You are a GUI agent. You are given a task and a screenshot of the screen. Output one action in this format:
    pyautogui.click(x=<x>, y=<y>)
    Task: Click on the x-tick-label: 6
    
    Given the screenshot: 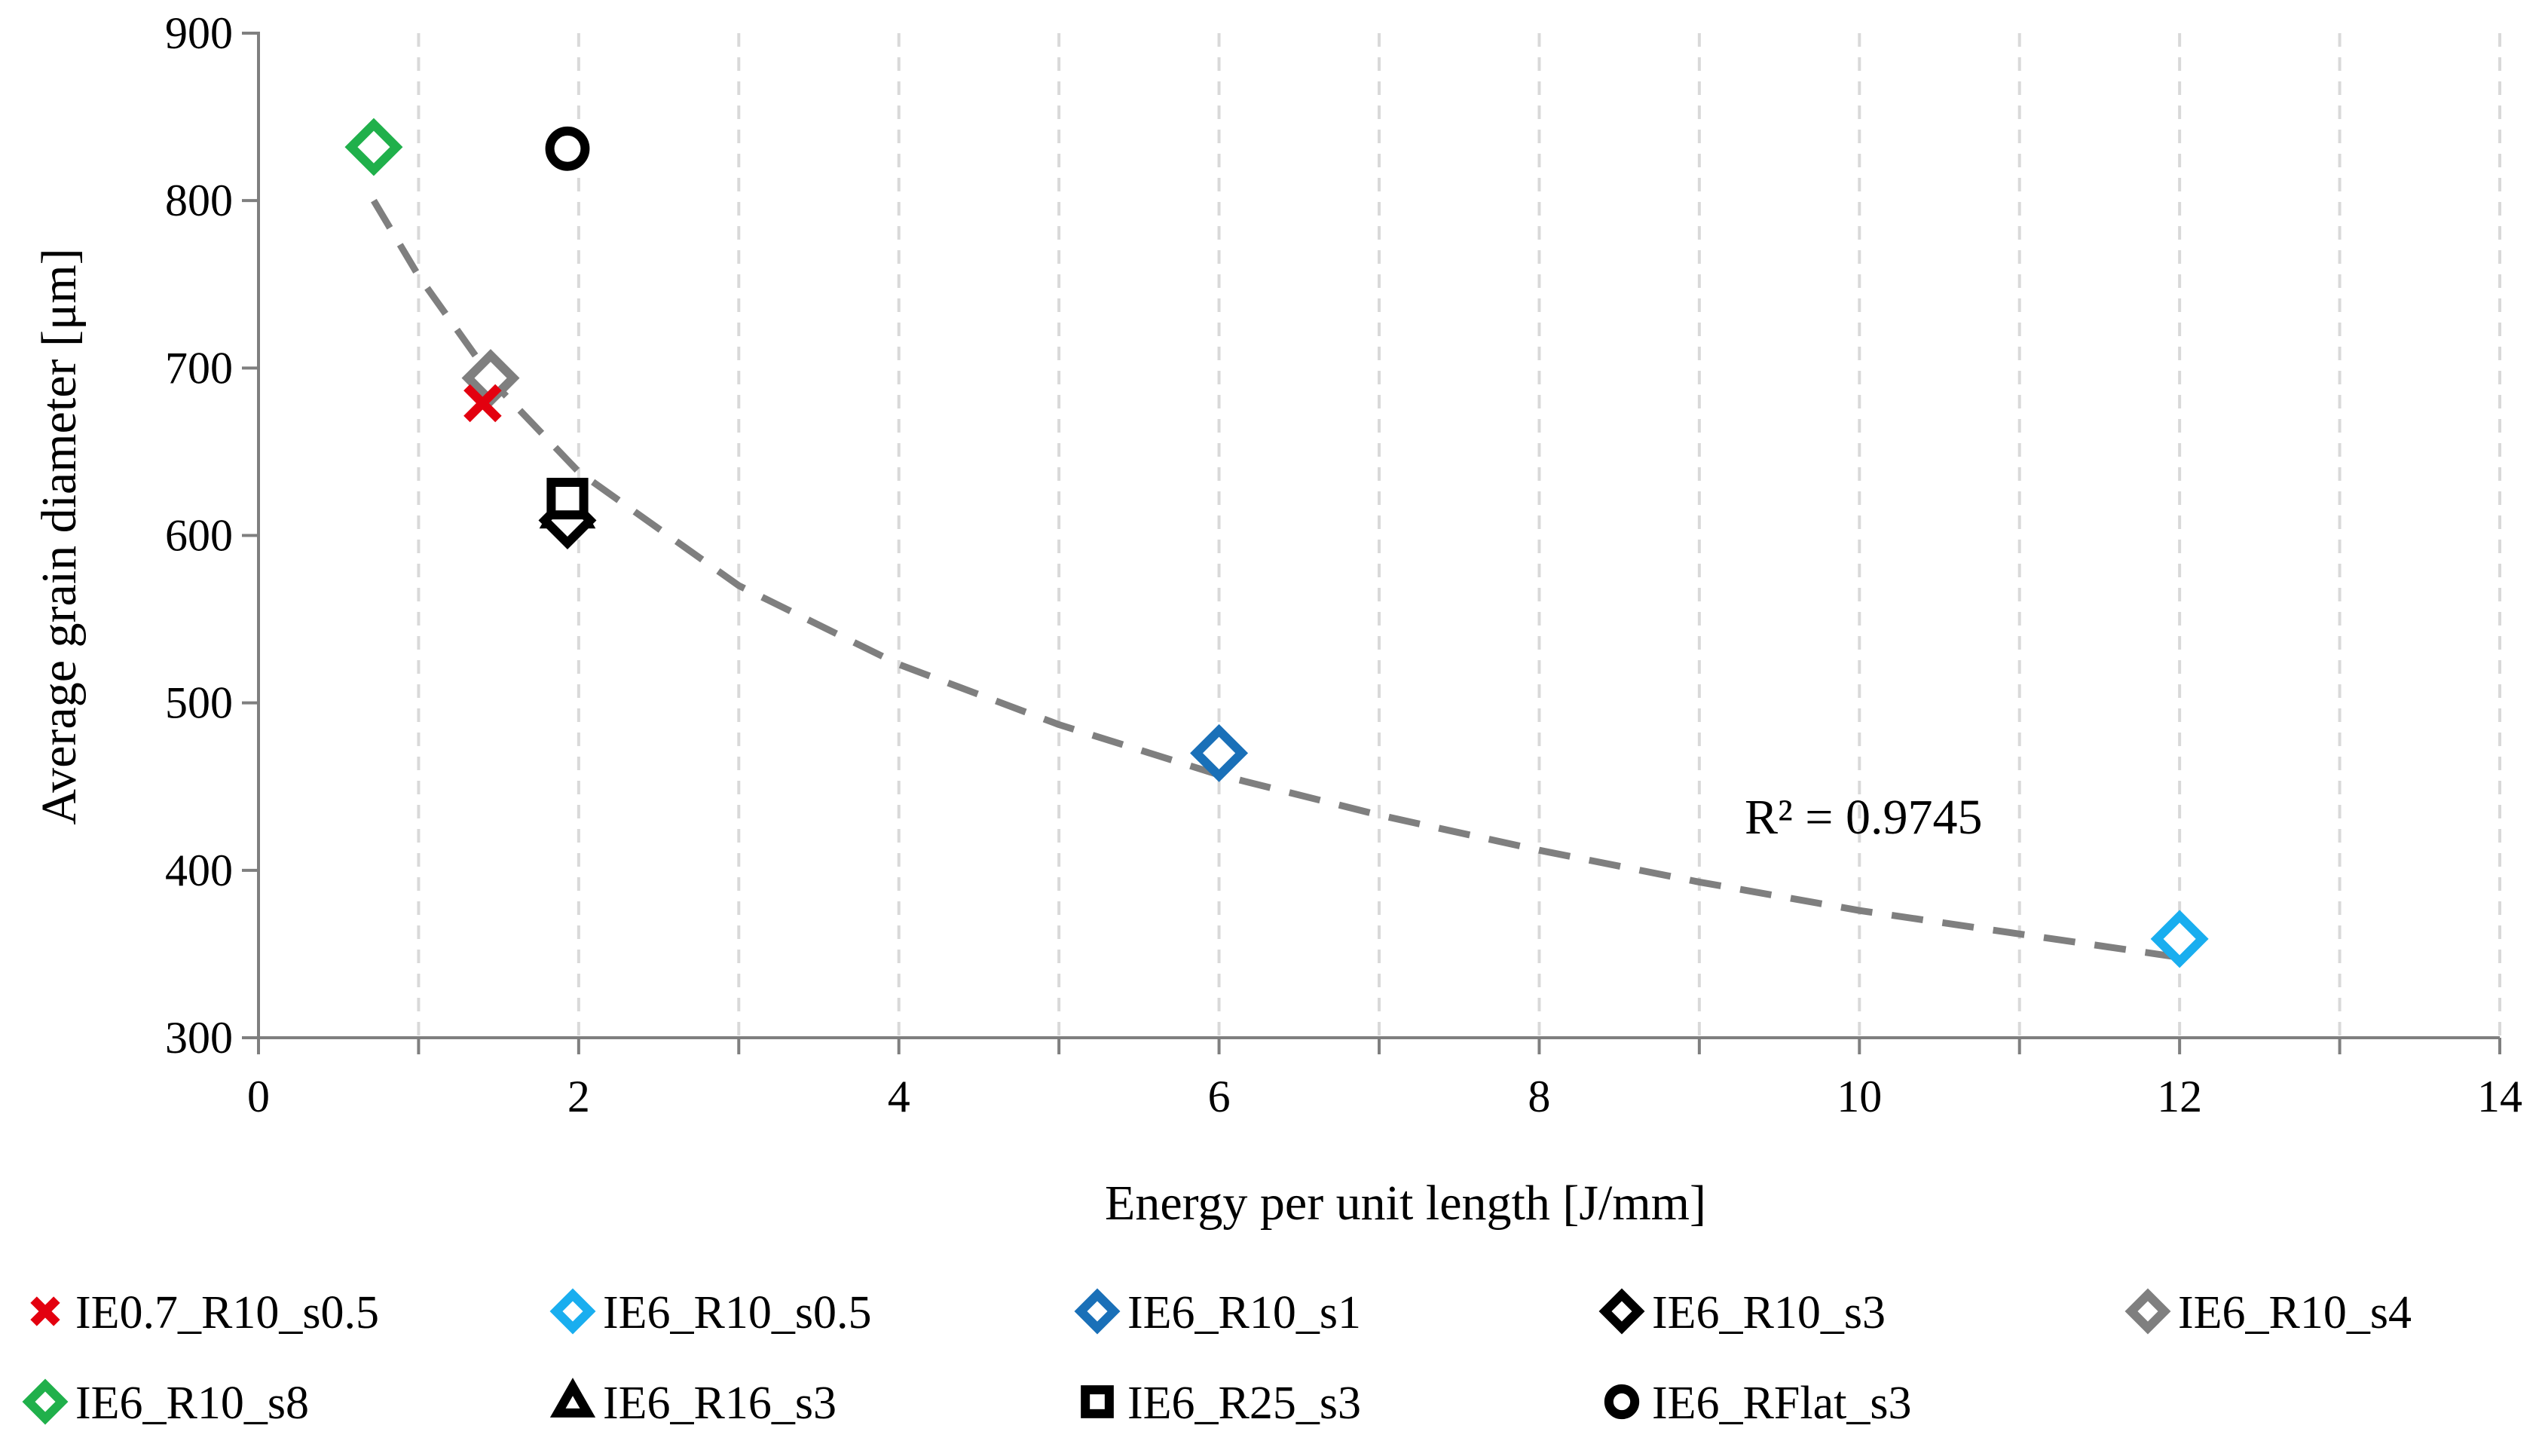 What is the action you would take?
    pyautogui.click(x=1220, y=1096)
    